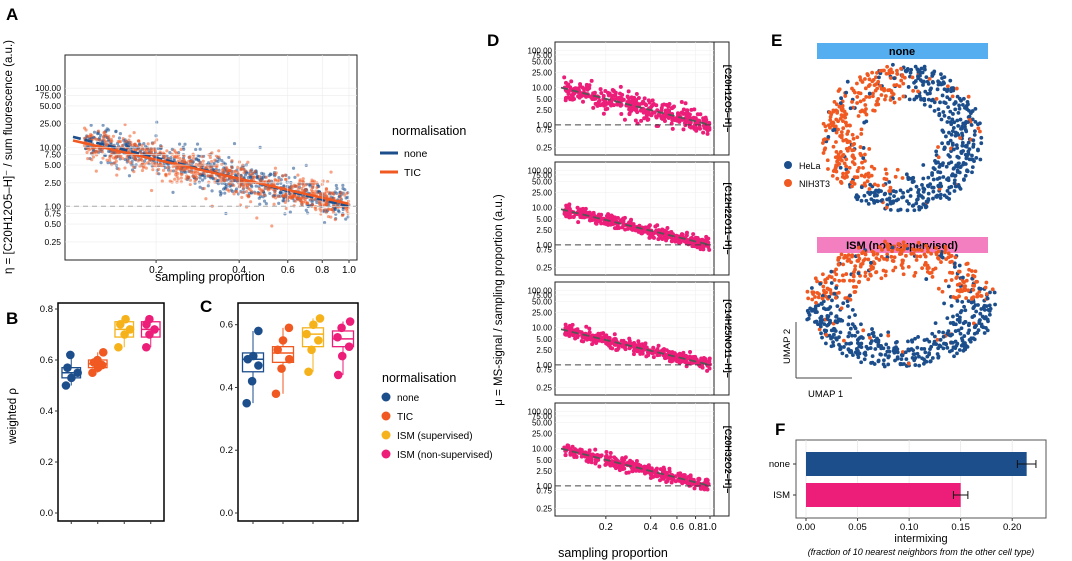  What do you see at coordinates (429, 131) in the screenshot?
I see `panel-a-legend-title: normalisation` at bounding box center [429, 131].